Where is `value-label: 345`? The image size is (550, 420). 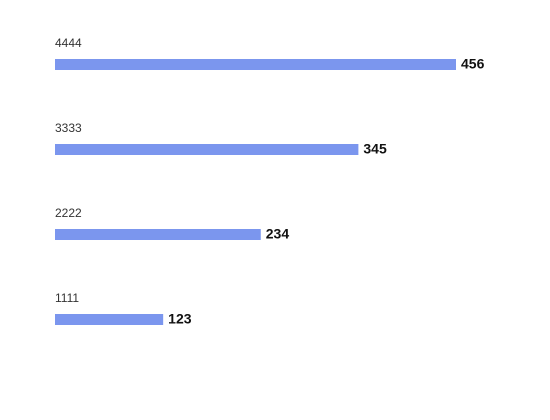
value-label: 345 is located at coordinates (375, 149).